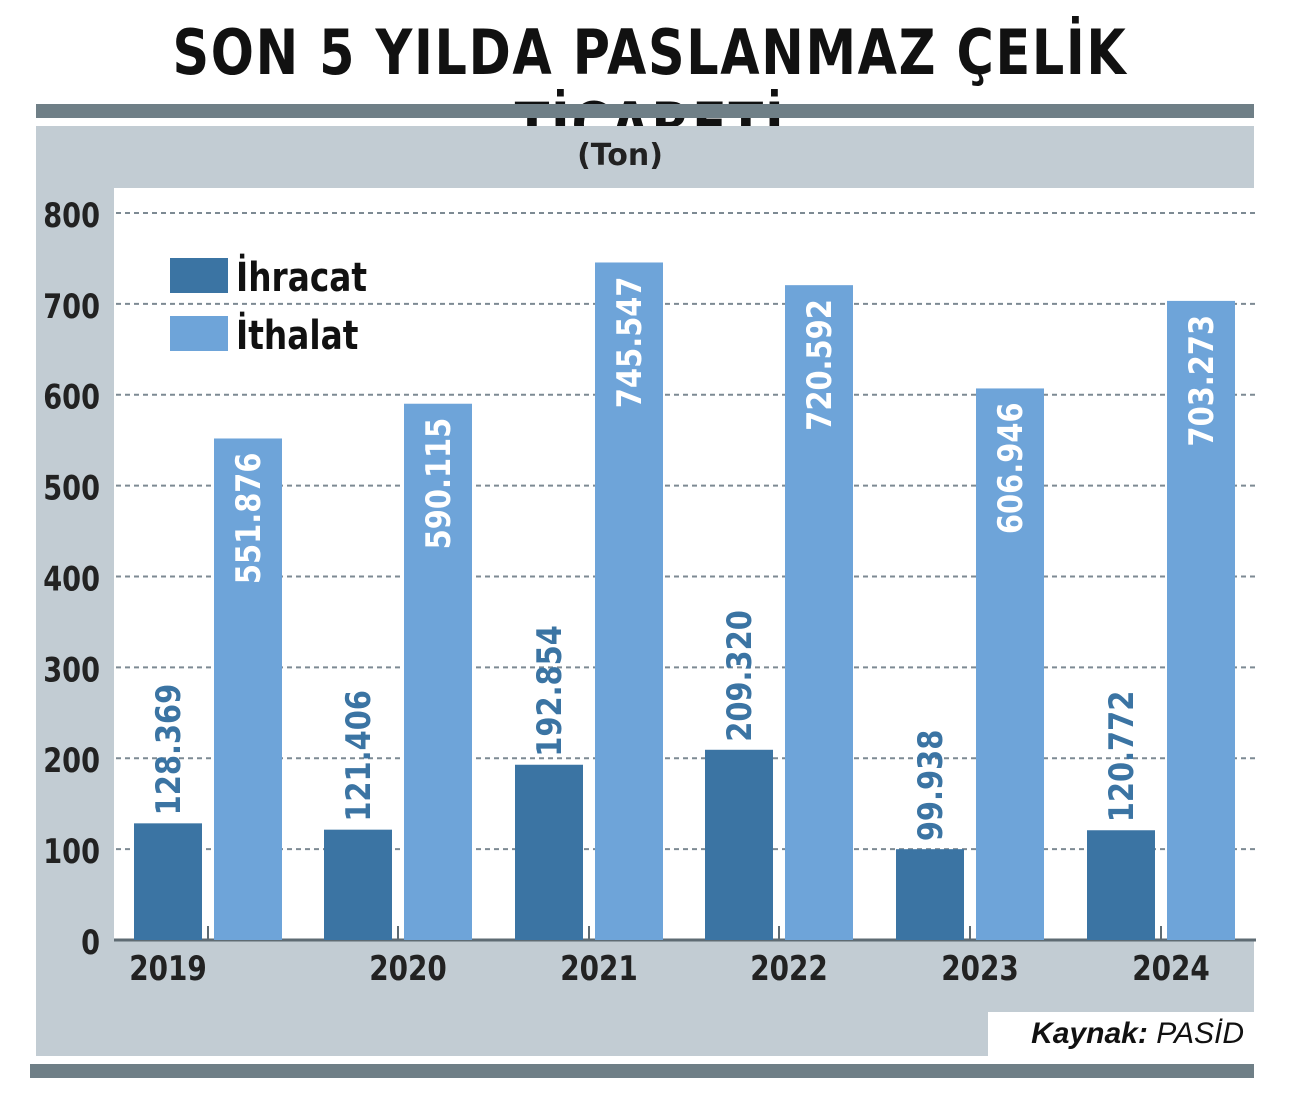 This screenshot has width=1300, height=1107. I want to click on y-tick-label: 500, so click(71, 489).